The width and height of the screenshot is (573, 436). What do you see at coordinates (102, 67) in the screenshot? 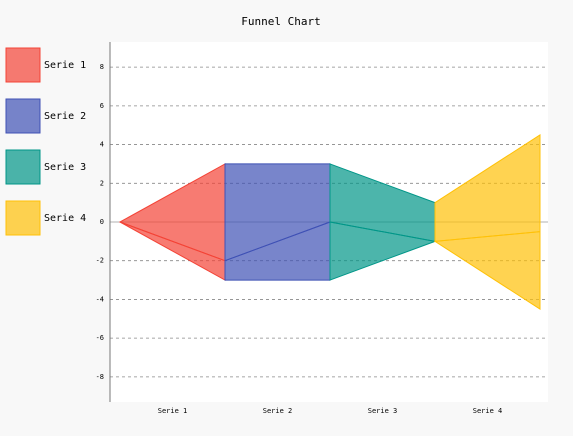
I see `y-tick-label: 8` at bounding box center [102, 67].